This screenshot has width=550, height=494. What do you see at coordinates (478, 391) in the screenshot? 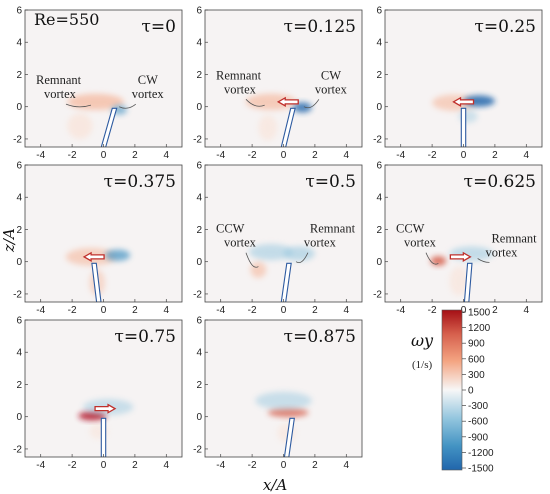
I see `colorbar-ticks: 1500 1200 900 600 300 0 -300 -600 -900 -1200 -1500` at bounding box center [478, 391].